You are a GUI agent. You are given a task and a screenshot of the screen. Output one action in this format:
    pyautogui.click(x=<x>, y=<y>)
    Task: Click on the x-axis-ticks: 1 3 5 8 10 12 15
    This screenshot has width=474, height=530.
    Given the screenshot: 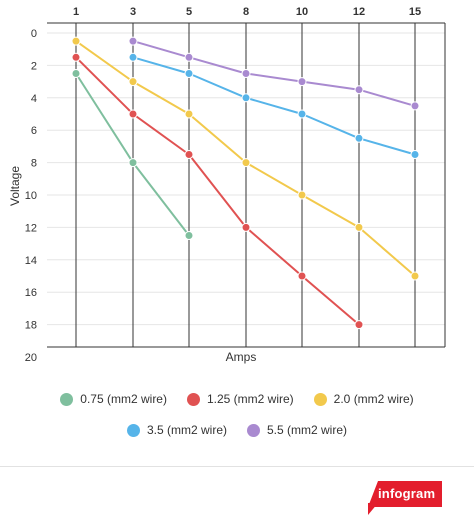 What is the action you would take?
    pyautogui.click(x=247, y=12)
    